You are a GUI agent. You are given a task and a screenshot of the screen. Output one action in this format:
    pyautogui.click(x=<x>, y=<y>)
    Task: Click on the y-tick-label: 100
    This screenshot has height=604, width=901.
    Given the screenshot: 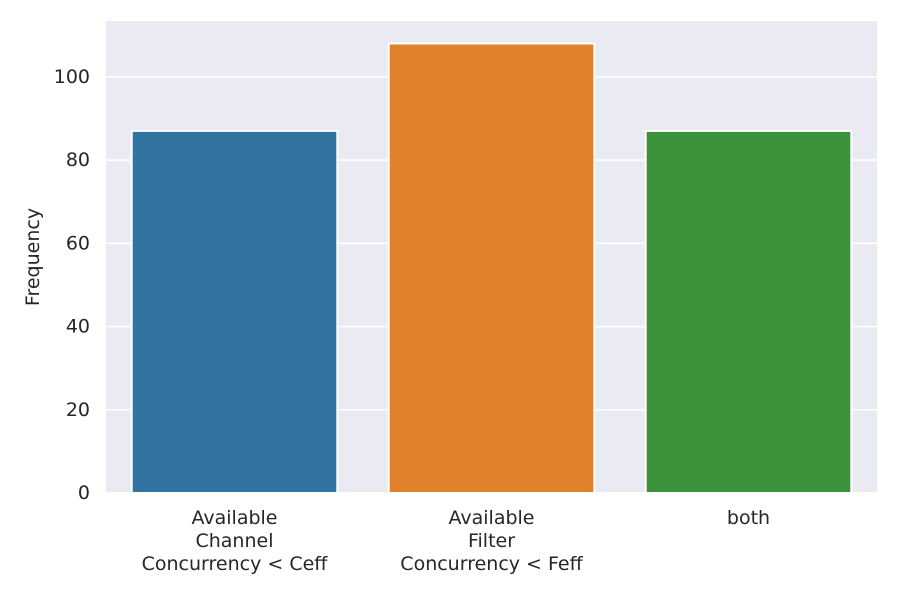 What is the action you would take?
    pyautogui.click(x=72, y=77)
    